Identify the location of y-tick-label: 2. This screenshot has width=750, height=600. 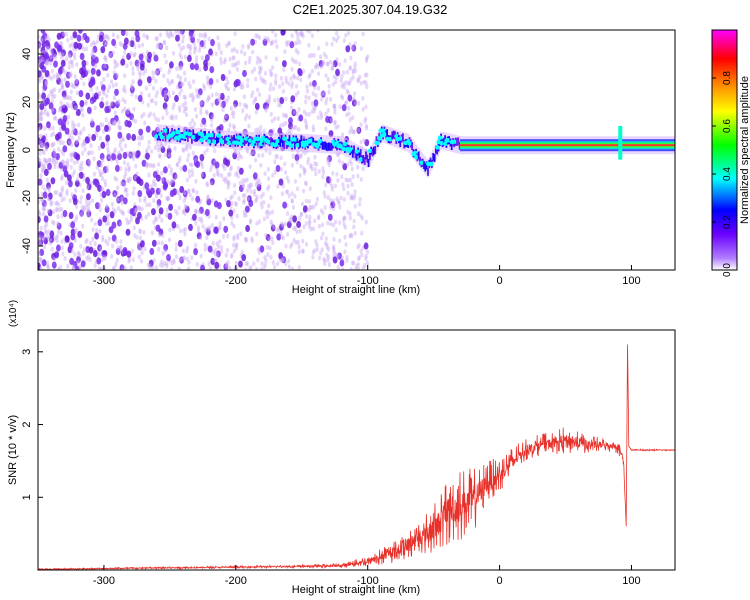
(27, 424).